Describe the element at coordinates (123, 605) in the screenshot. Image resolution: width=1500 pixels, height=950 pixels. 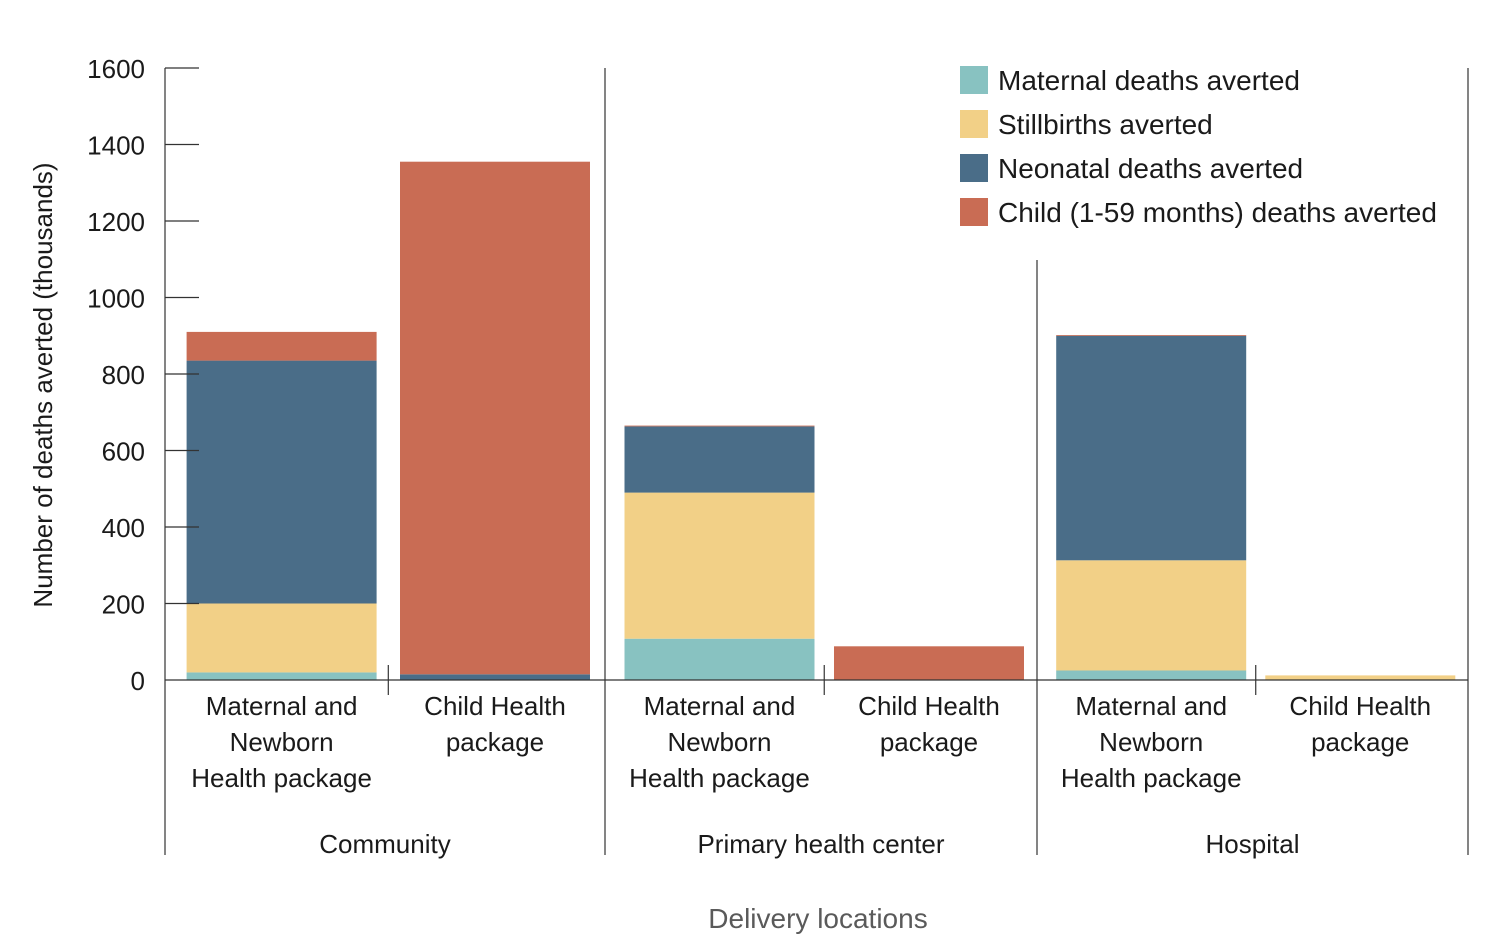
I see `y-tick-label-1: 200` at that location.